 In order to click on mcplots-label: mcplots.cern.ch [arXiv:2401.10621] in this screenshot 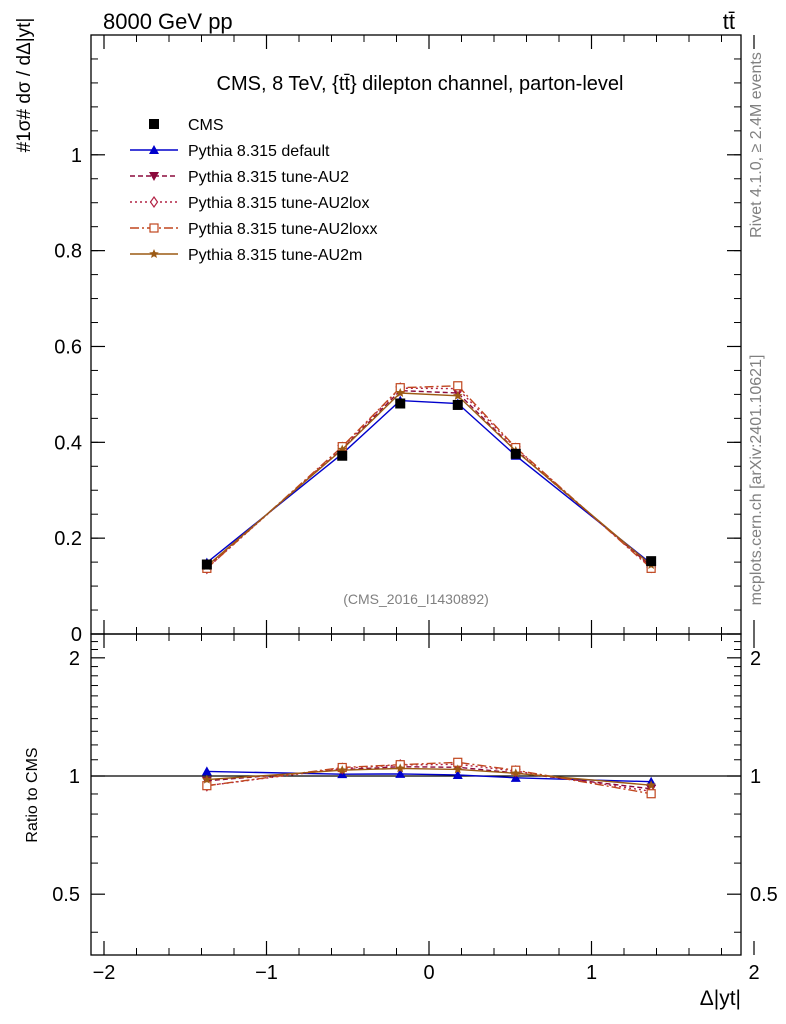, I will do `click(756, 480)`.